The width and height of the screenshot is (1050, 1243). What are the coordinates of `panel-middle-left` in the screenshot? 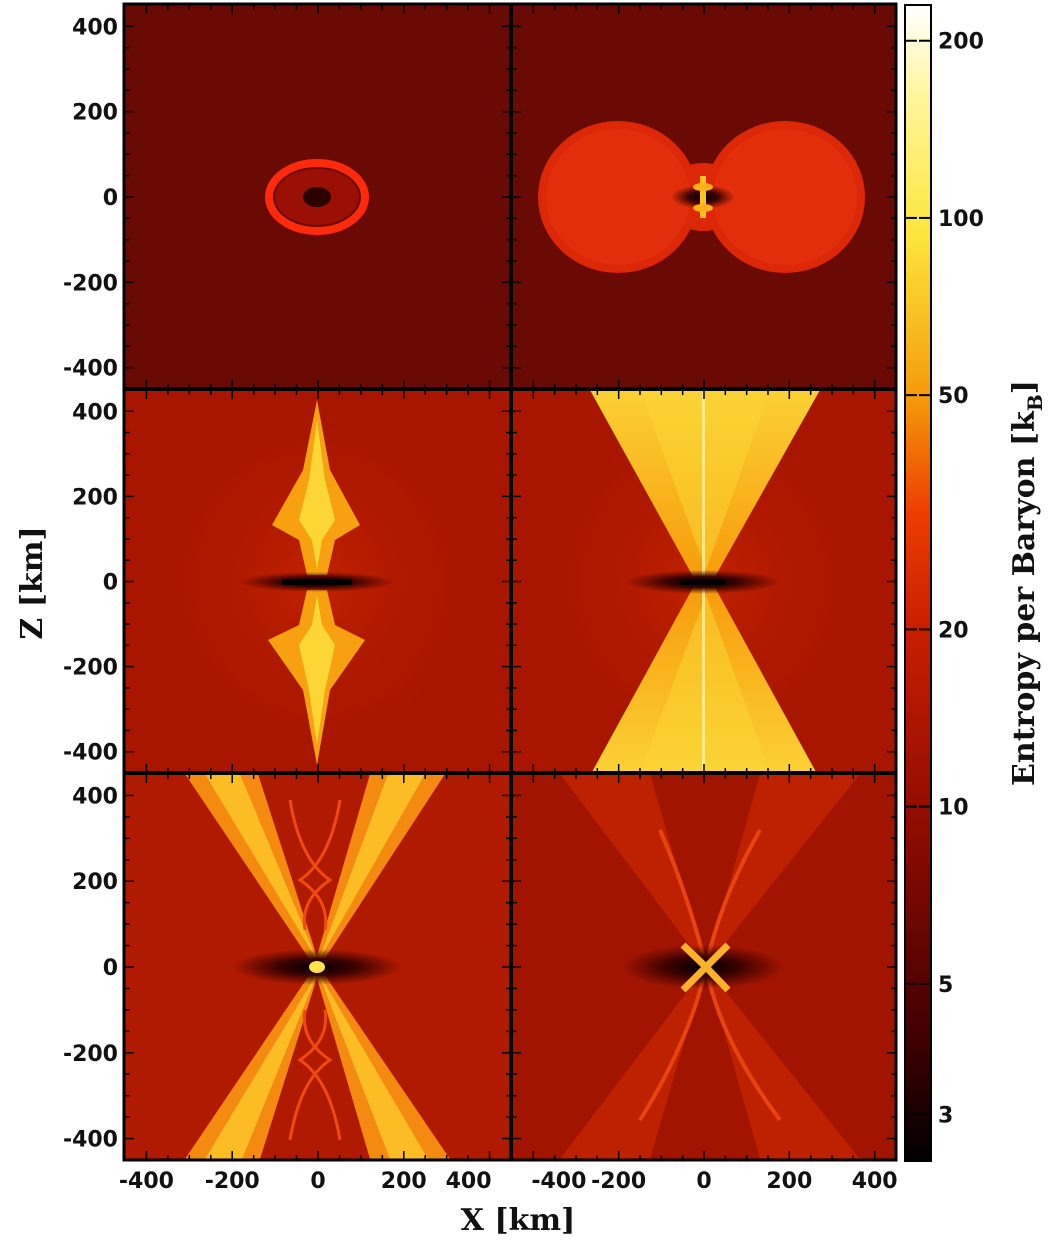 It's located at (317, 581).